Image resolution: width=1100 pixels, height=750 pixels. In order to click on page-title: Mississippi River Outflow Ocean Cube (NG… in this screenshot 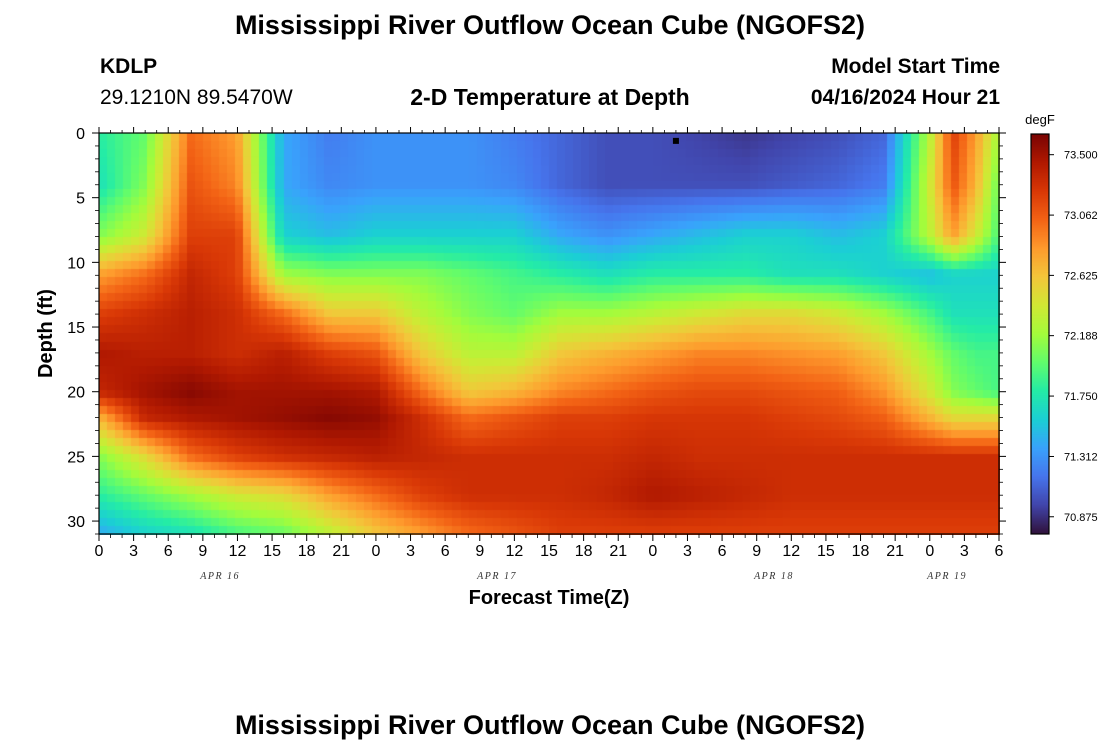, I will do `click(550, 25)`.